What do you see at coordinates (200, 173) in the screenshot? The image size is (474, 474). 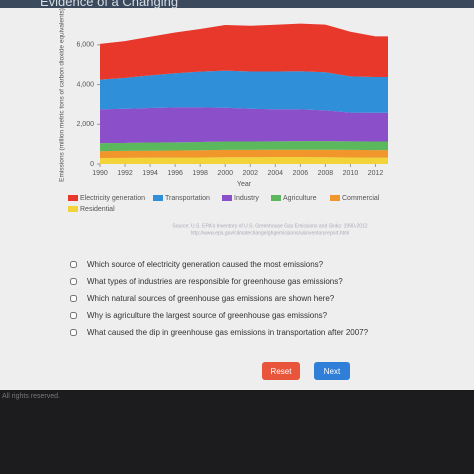 I see `x-tick-label: 1998` at bounding box center [200, 173].